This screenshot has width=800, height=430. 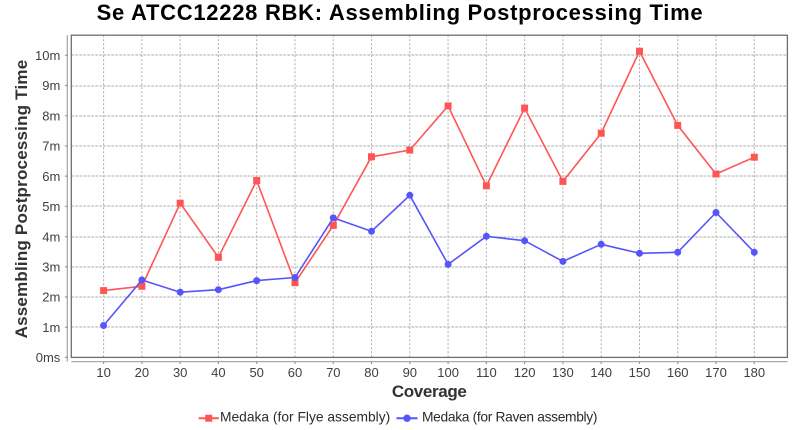 What do you see at coordinates (51, 176) in the screenshot?
I see `svg-text: 6m` at bounding box center [51, 176].